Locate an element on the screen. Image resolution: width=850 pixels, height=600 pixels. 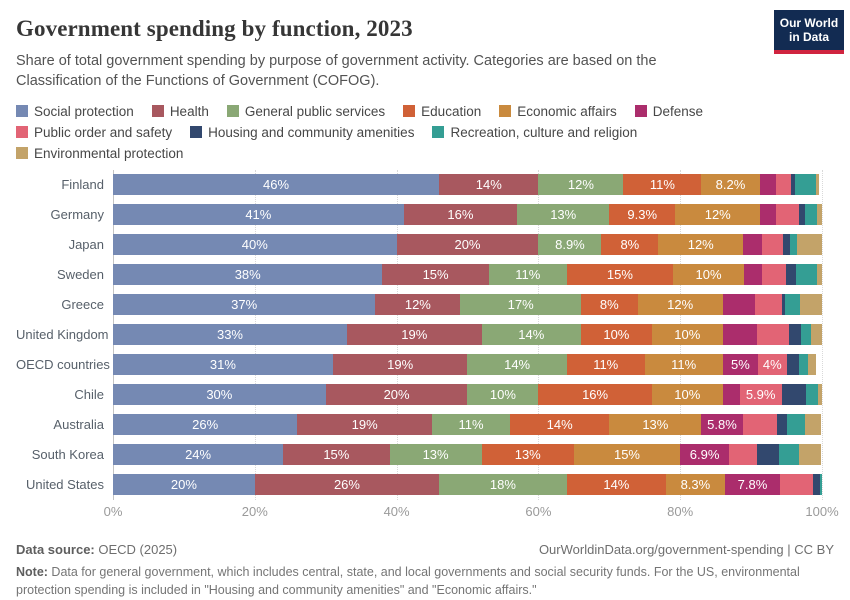
legend-item: Public order and safety is located at coordinates (94, 132).